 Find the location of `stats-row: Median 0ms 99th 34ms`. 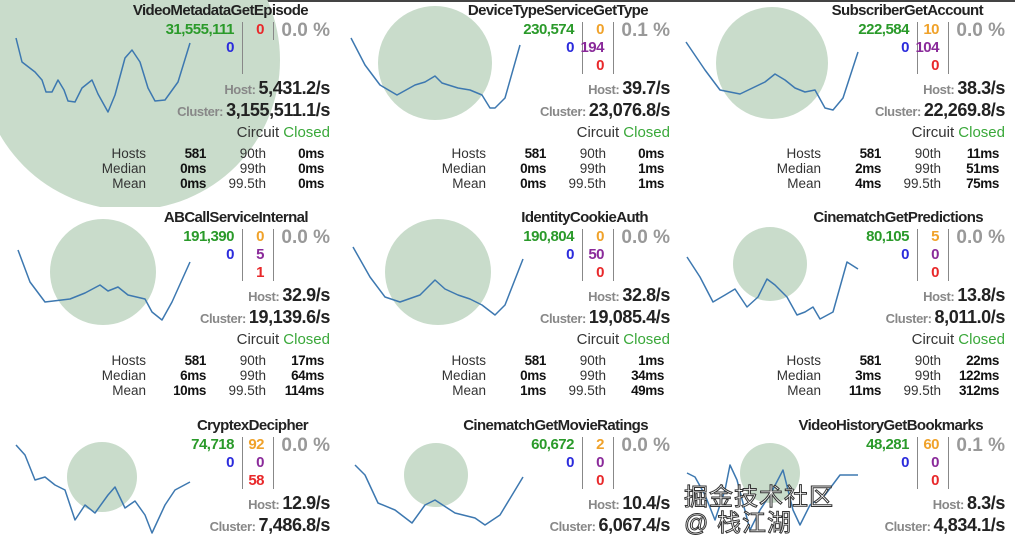

stats-row: Median 0ms 99th 34ms is located at coordinates (547, 375).